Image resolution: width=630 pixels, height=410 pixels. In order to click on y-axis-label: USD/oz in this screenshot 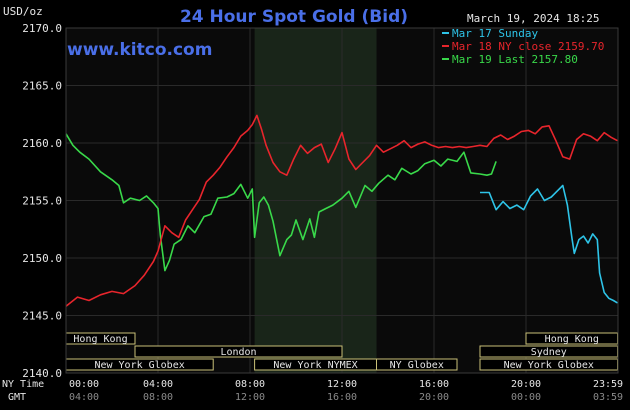, I will do `click(23, 11)`.